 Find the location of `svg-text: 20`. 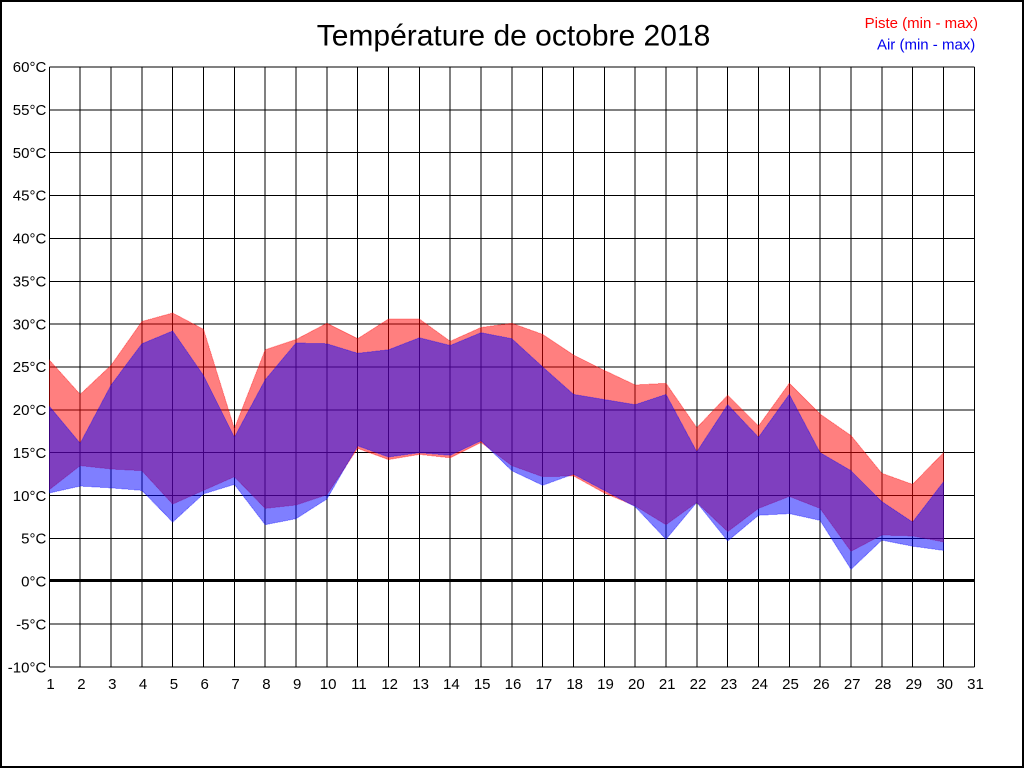

svg-text: 20 is located at coordinates (636, 684).